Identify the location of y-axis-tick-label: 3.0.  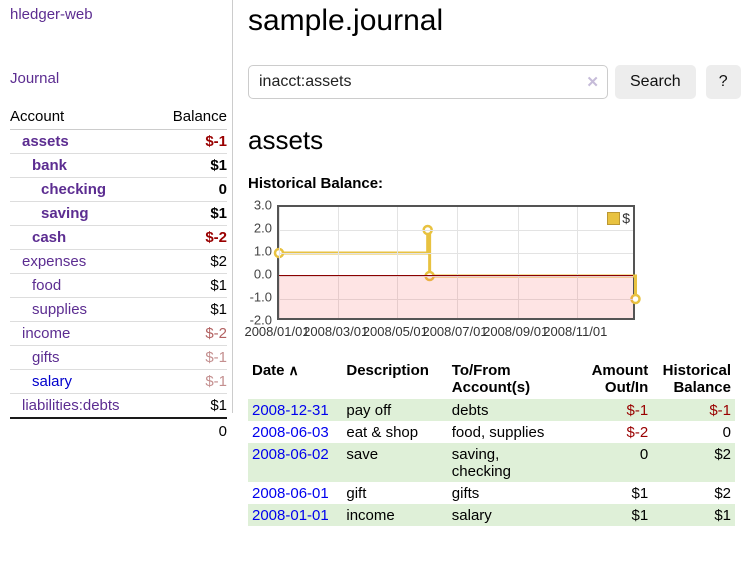
(262, 205).